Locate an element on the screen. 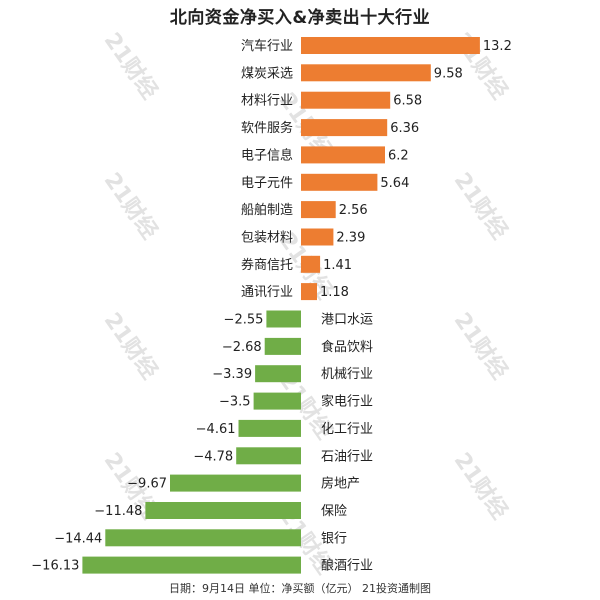 This screenshot has width=600, height=600. category-label: 电子元件 is located at coordinates (267, 183).